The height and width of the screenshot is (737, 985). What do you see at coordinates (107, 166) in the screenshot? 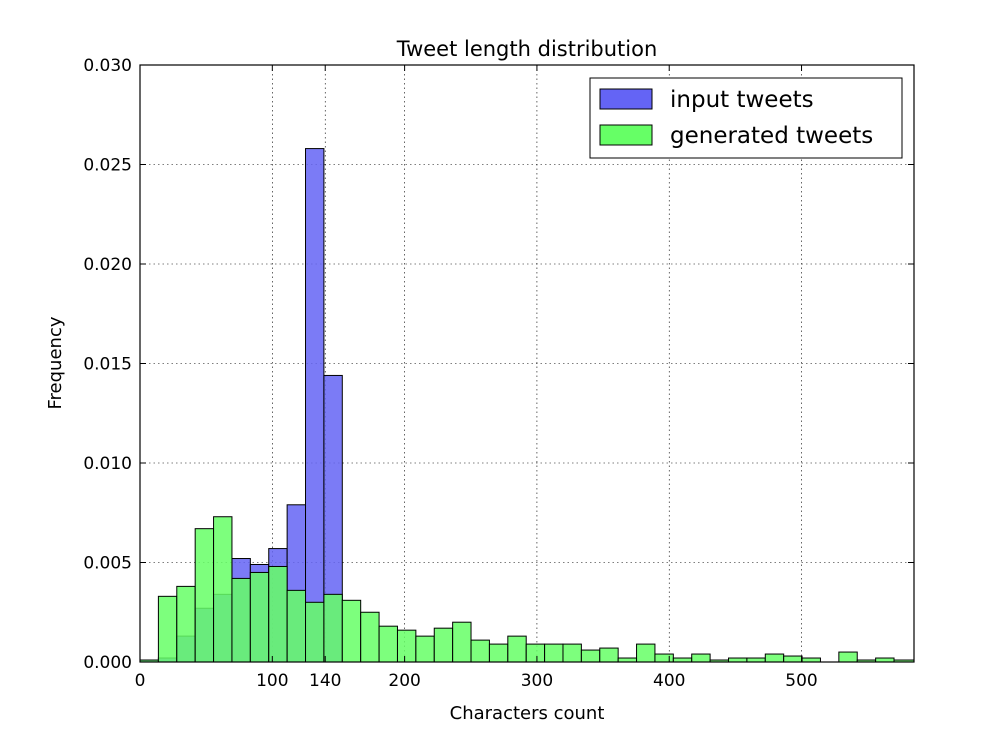
I see `y-tick-label: 0.025` at bounding box center [107, 166].